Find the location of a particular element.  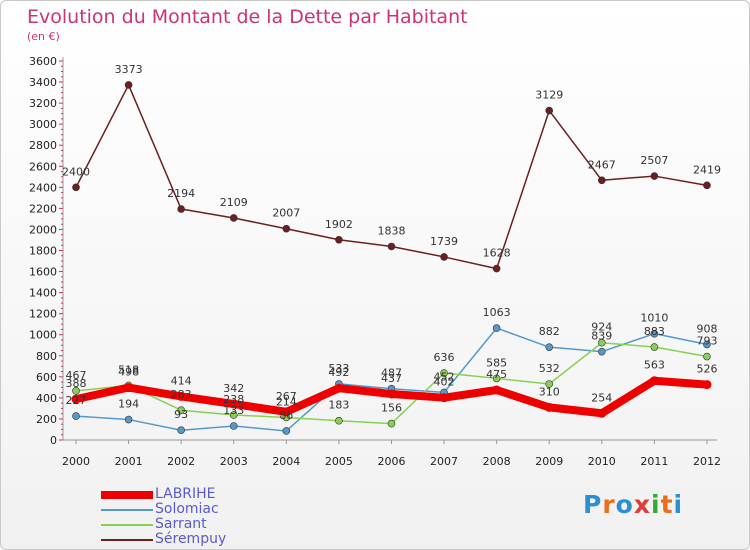

x-tick-label: 2005 is located at coordinates (339, 461).